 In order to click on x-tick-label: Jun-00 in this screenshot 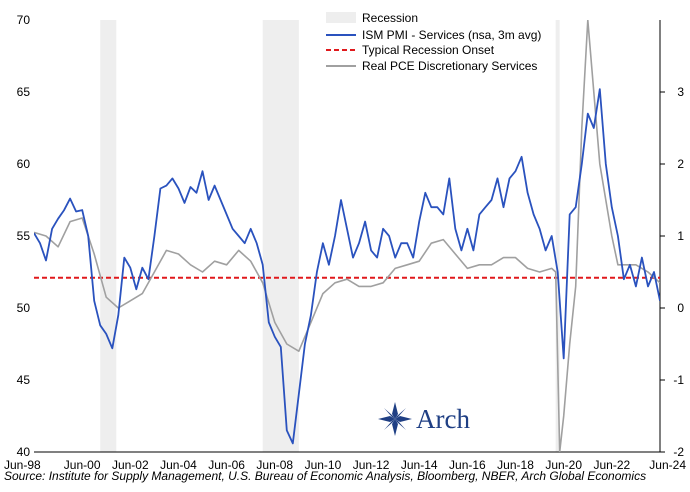, I will do `click(82, 465)`.